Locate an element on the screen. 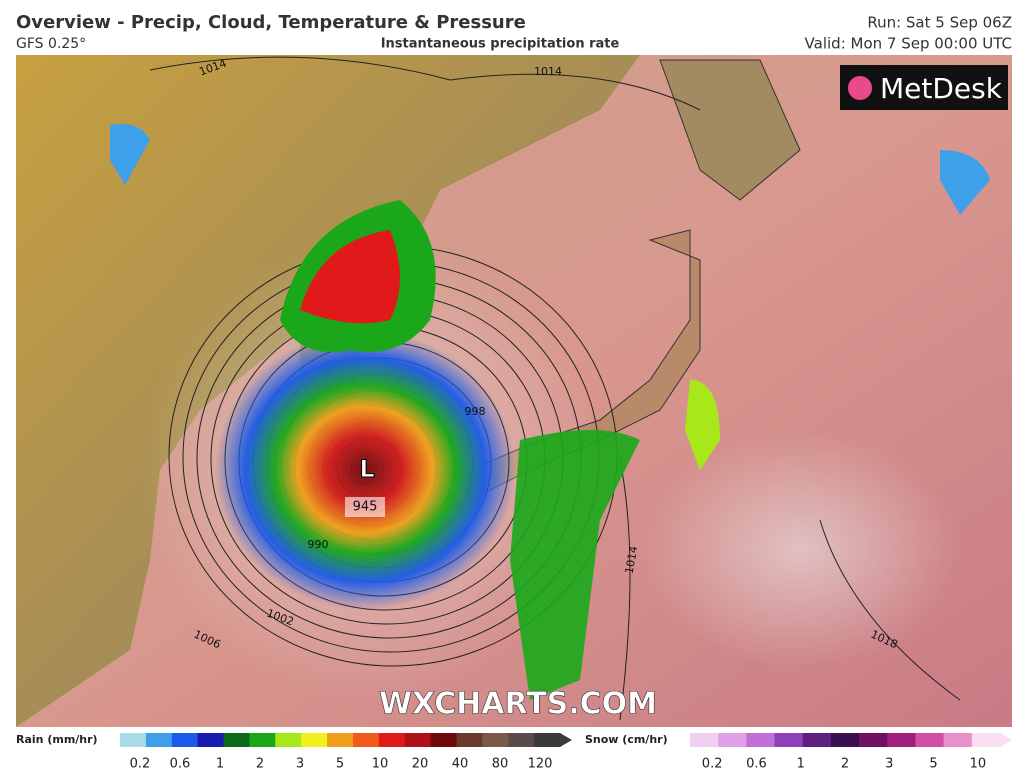  model: GFS 0.25° is located at coordinates (51, 44).